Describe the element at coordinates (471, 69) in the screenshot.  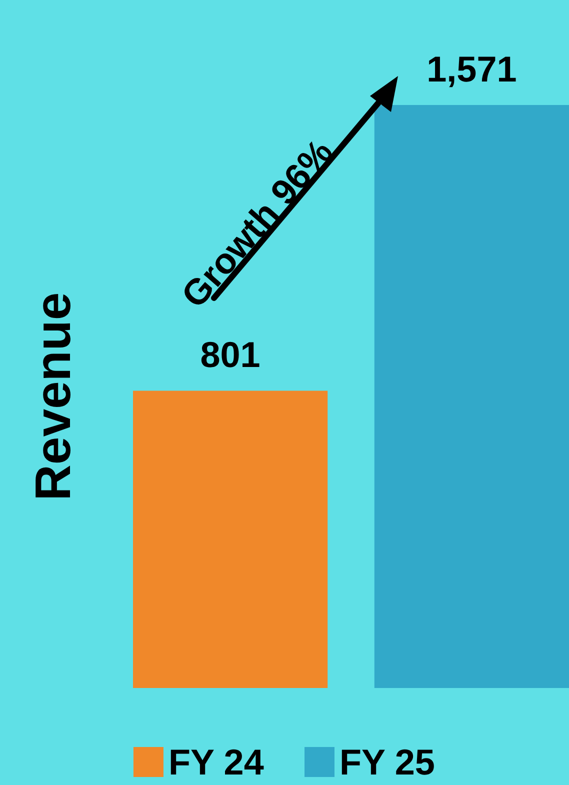
I see `data-label: 1,571` at that location.